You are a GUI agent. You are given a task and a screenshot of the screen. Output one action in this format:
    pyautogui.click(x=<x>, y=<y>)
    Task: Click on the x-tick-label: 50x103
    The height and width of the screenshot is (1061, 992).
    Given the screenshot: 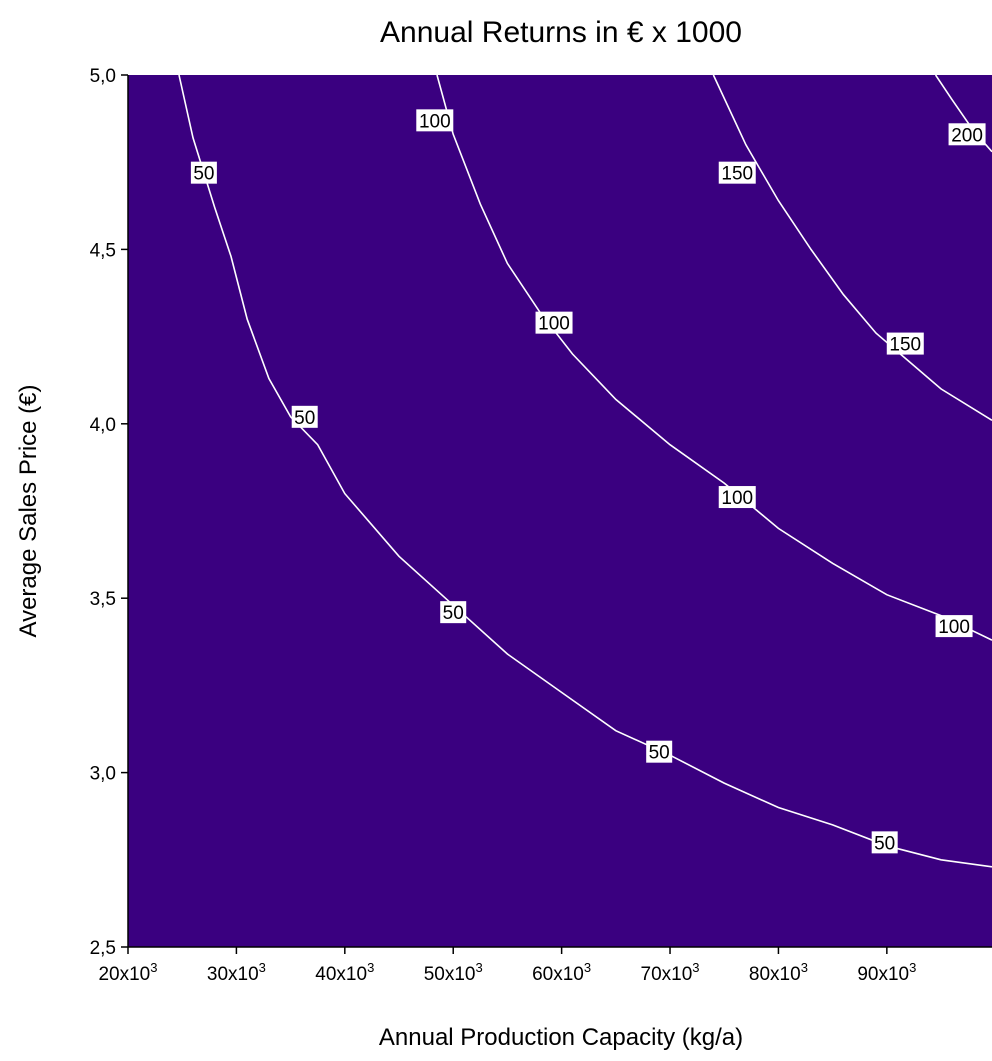 What is the action you would take?
    pyautogui.click(x=453, y=972)
    